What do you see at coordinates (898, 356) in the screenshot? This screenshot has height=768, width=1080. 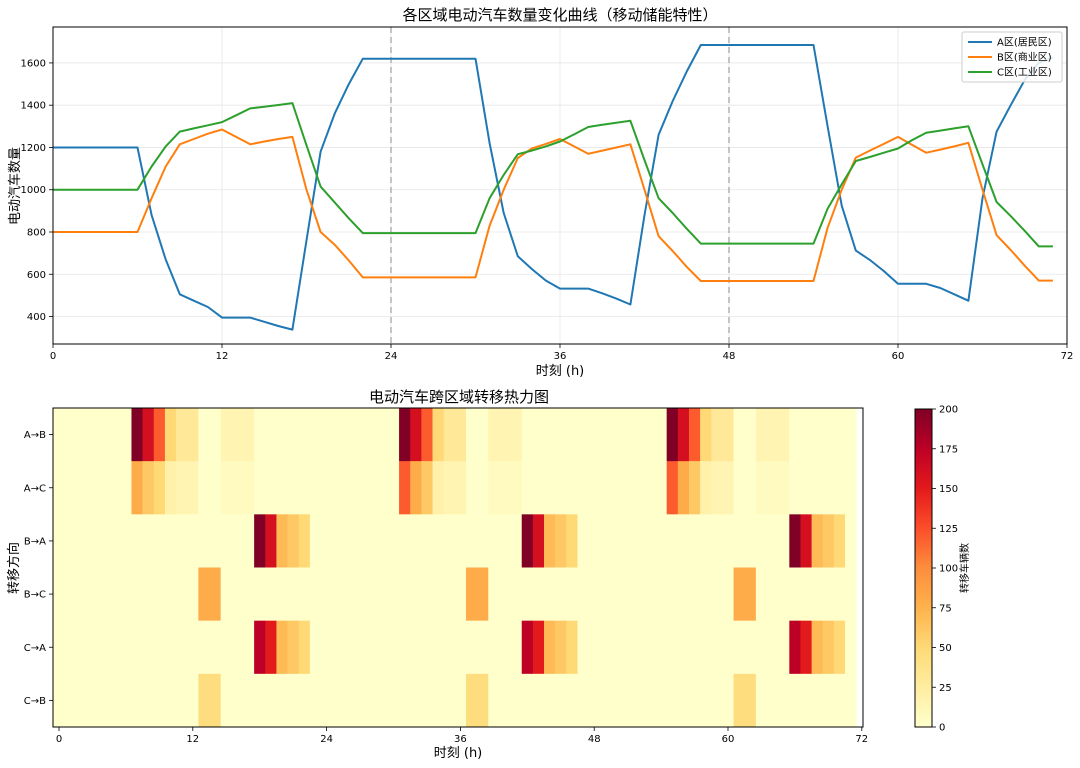 I see `x-tick-label: 60` at bounding box center [898, 356].